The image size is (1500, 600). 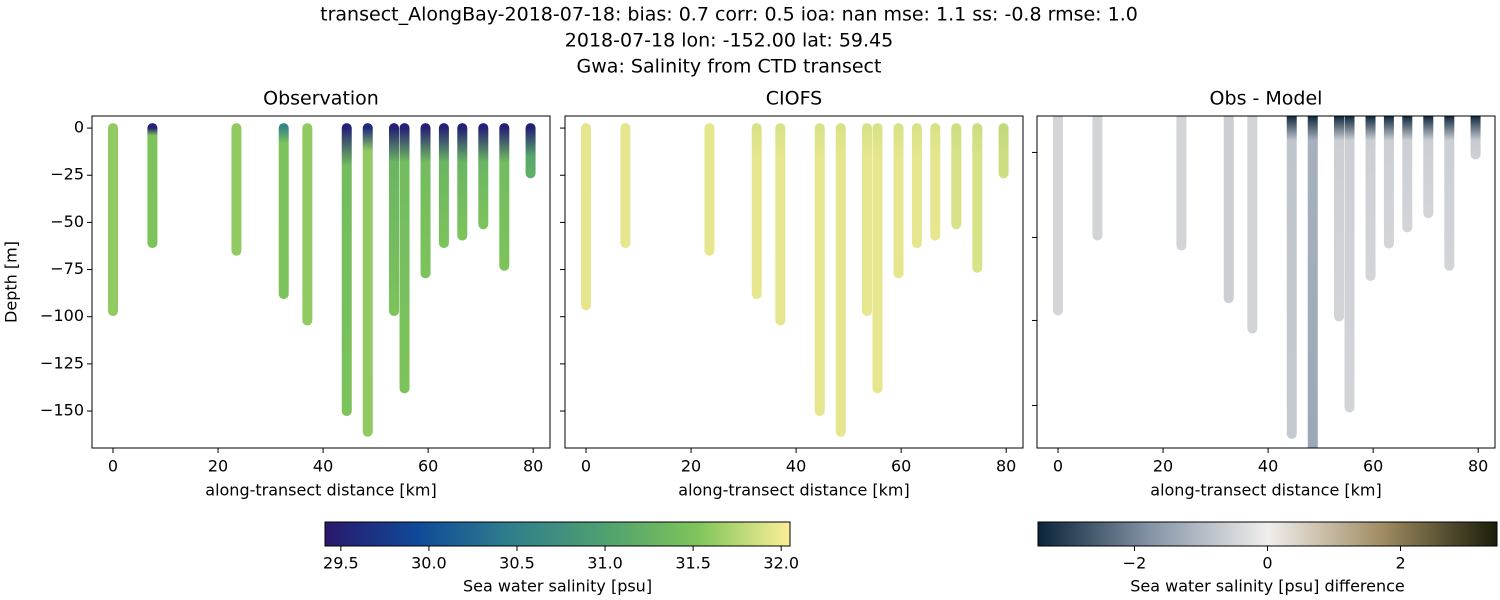 What do you see at coordinates (11, 282) in the screenshot?
I see `y-axis-label: Depth [m]` at bounding box center [11, 282].